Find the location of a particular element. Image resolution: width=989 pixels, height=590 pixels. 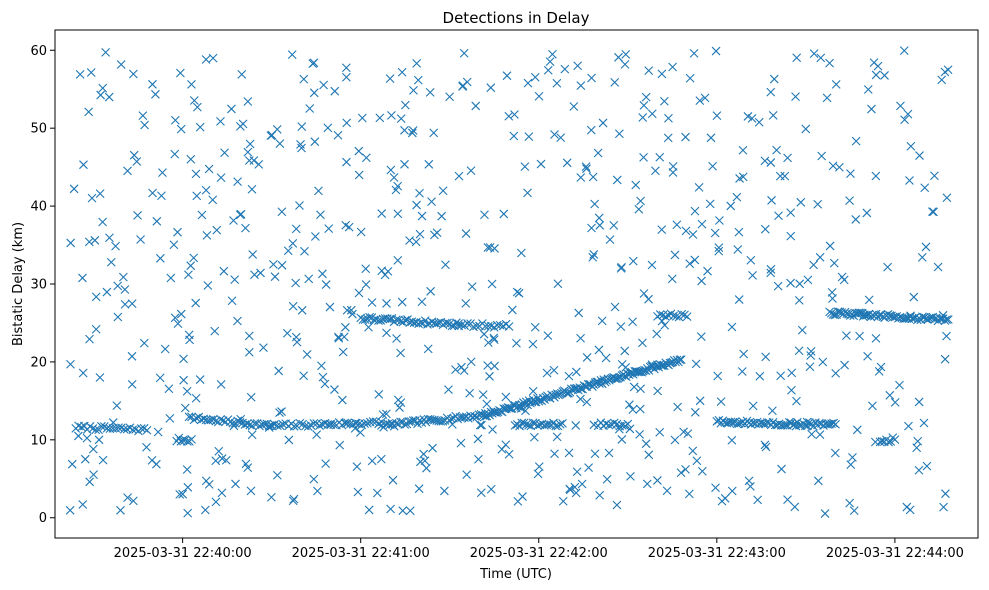

y-tick-label: 20 is located at coordinates (38, 362).